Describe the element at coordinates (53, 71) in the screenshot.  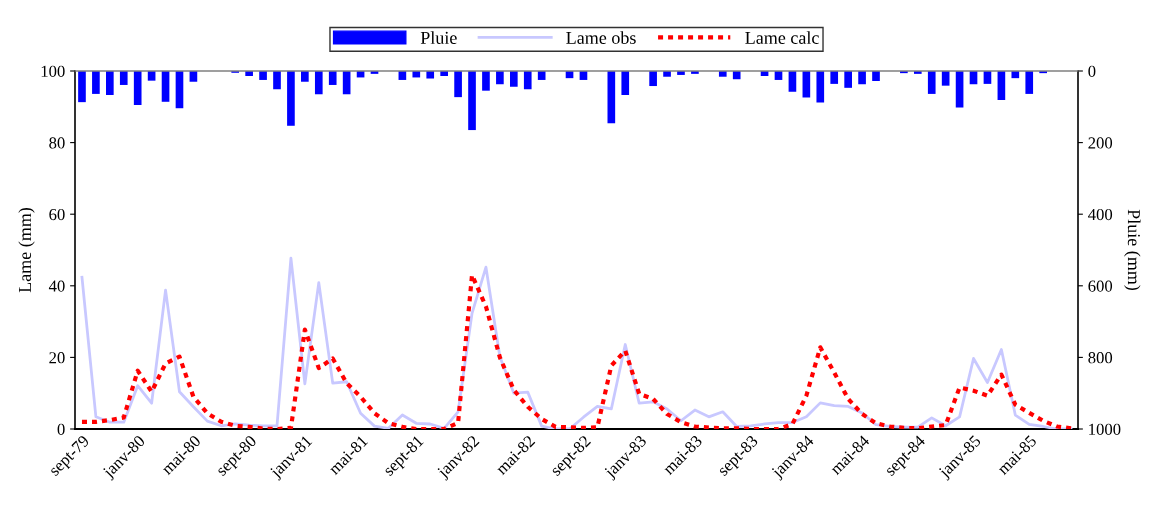
I see `y-tick-label: 100` at that location.